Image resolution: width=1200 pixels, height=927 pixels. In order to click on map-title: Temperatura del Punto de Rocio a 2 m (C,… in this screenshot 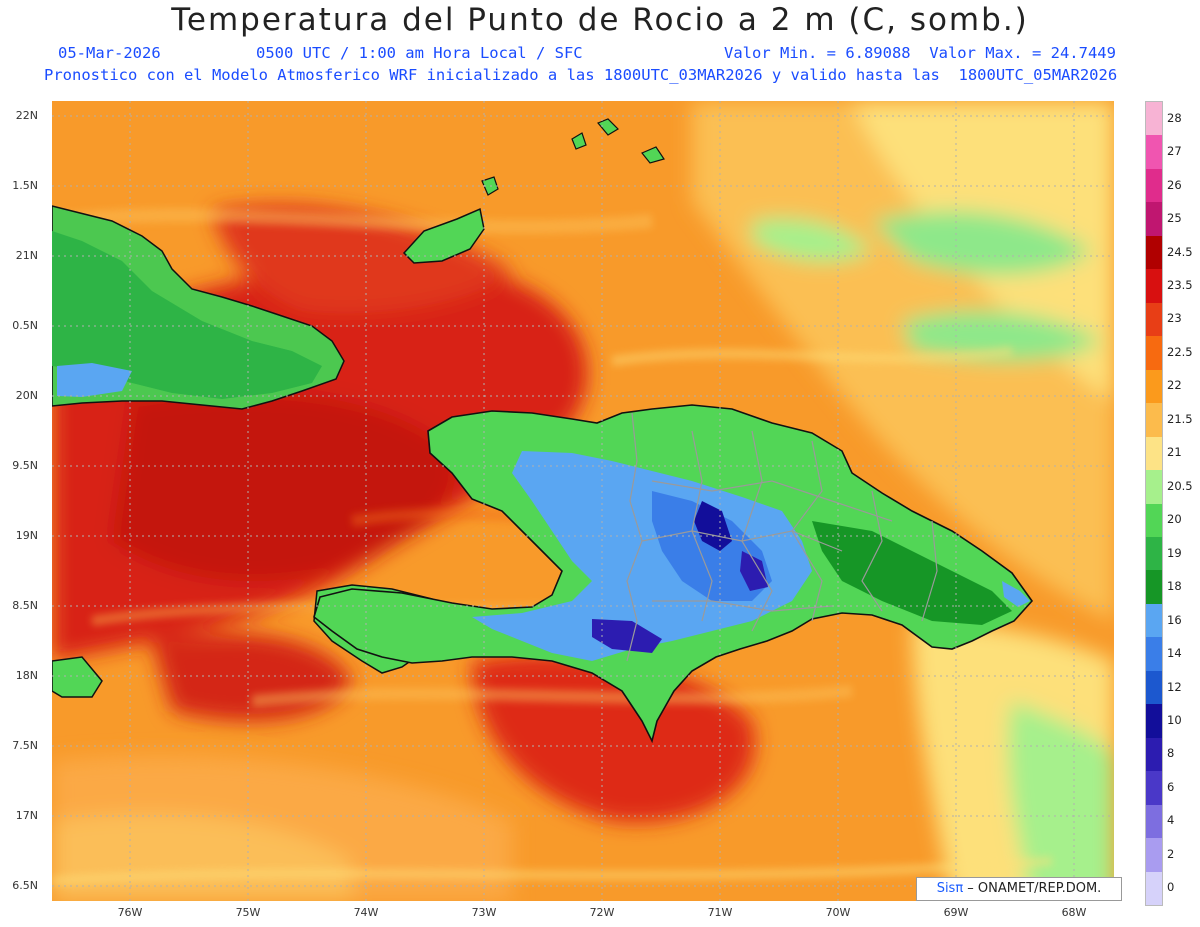, I will do `click(600, 20)`.